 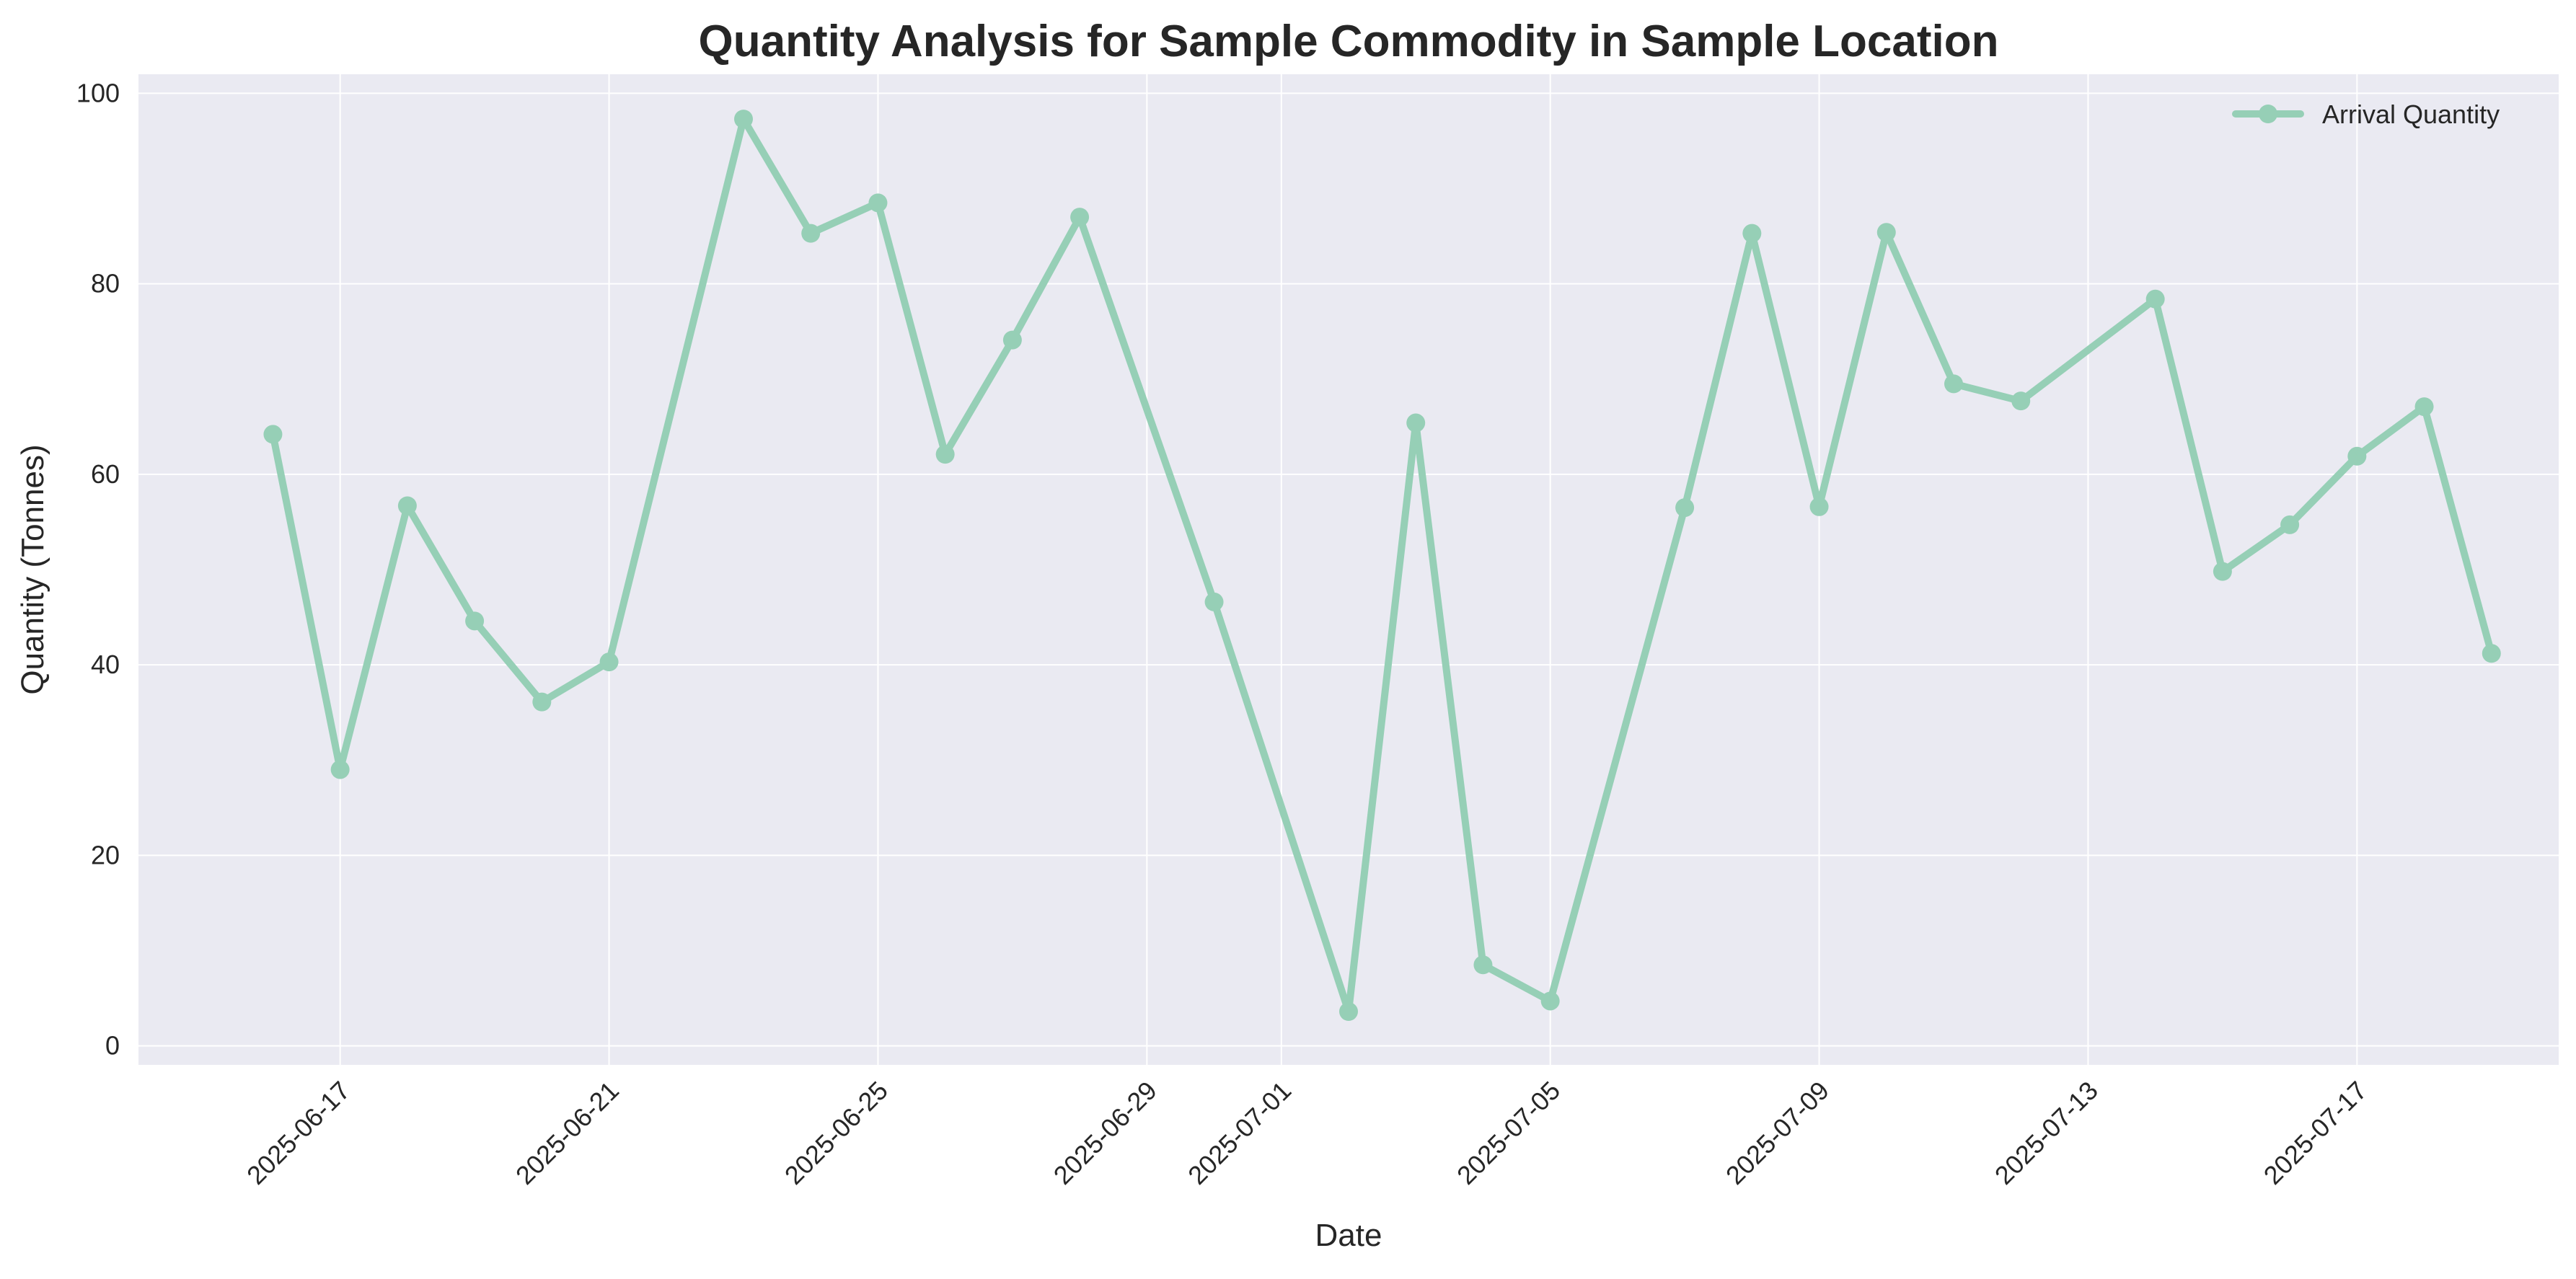 What do you see at coordinates (1105, 1133) in the screenshot?
I see `x-tick-label: 2025-06-29` at bounding box center [1105, 1133].